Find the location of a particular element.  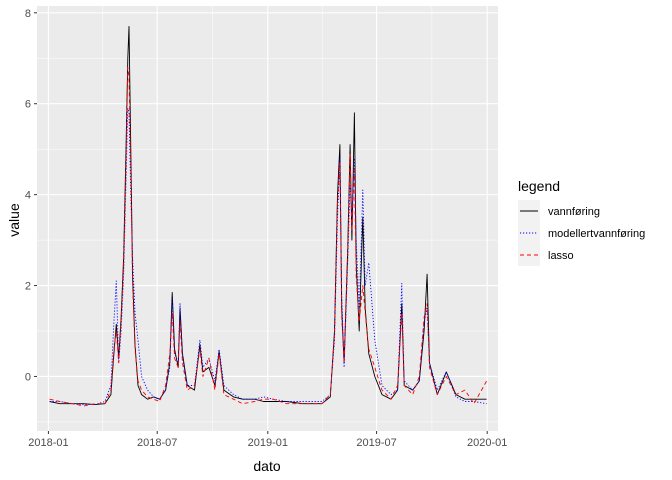

x-tick-label: 2019-07 is located at coordinates (376, 443).